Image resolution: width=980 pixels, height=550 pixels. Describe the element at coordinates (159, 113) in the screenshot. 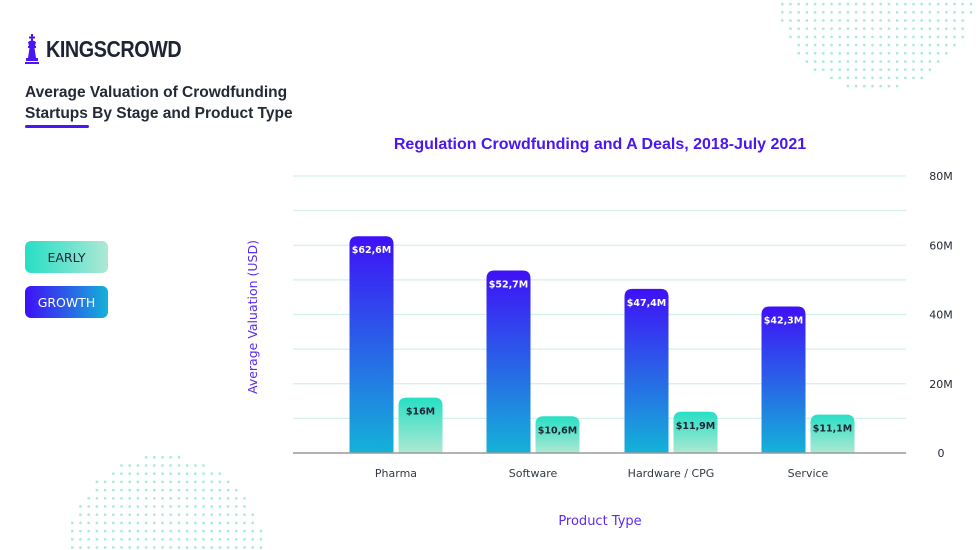

I see `subtitle-line-2: Startups By Stage and Product Type` at that location.